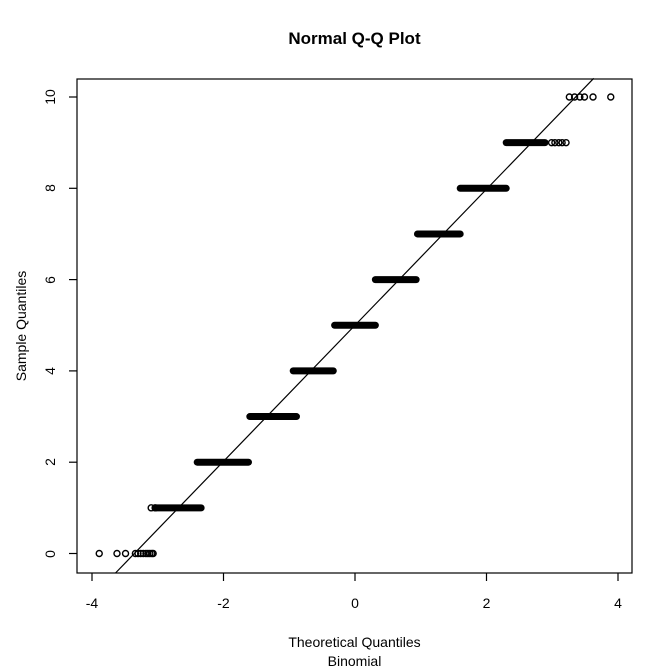 The image size is (672, 671). I want to click on y-tick-label: 2, so click(49, 462).